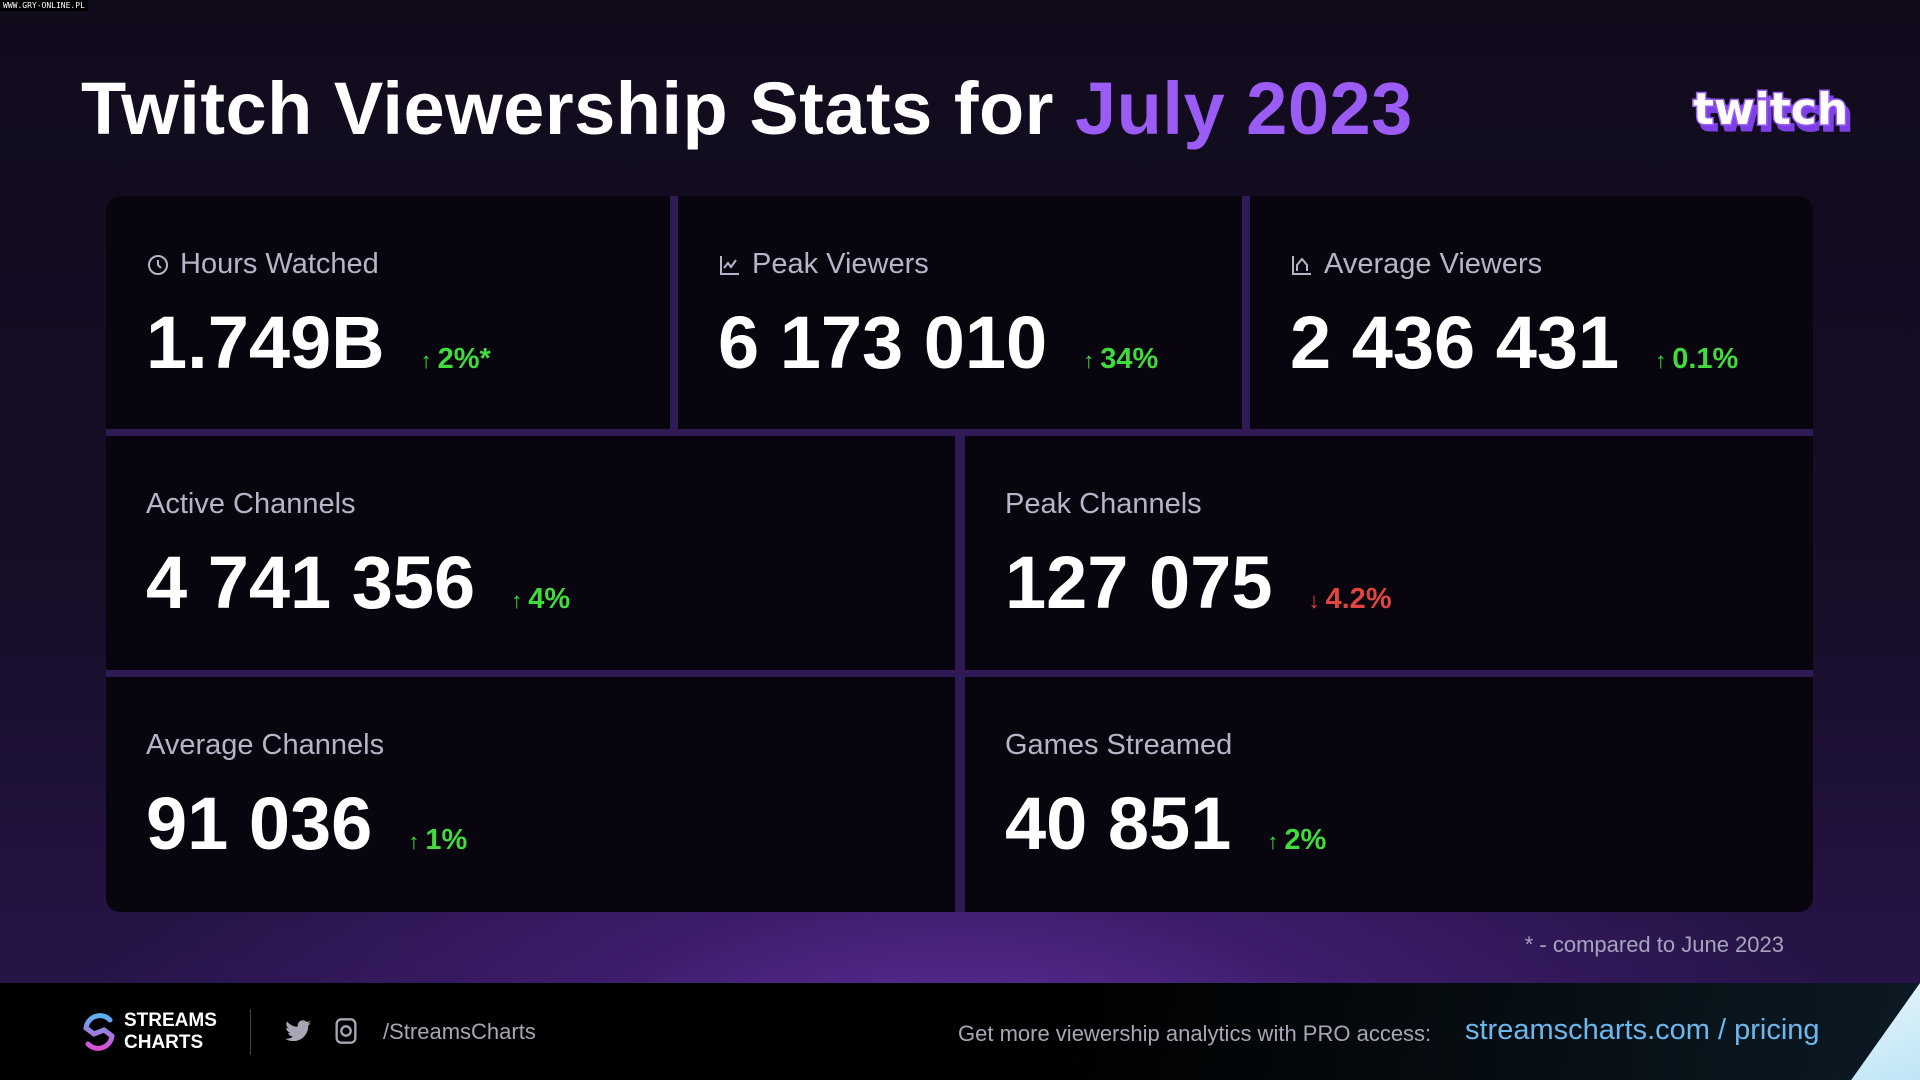 This screenshot has width=1920, height=1080. I want to click on clock-icon, so click(158, 264).